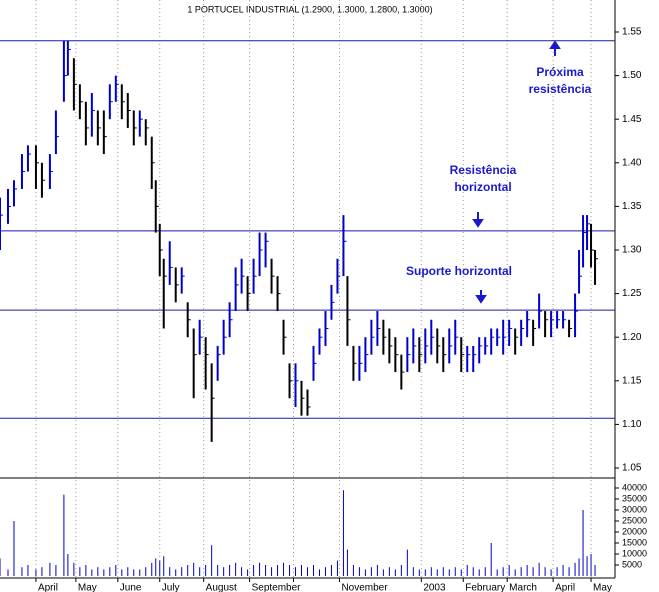 The image size is (659, 592). I want to click on x-tick-label: 2003, so click(434, 587).